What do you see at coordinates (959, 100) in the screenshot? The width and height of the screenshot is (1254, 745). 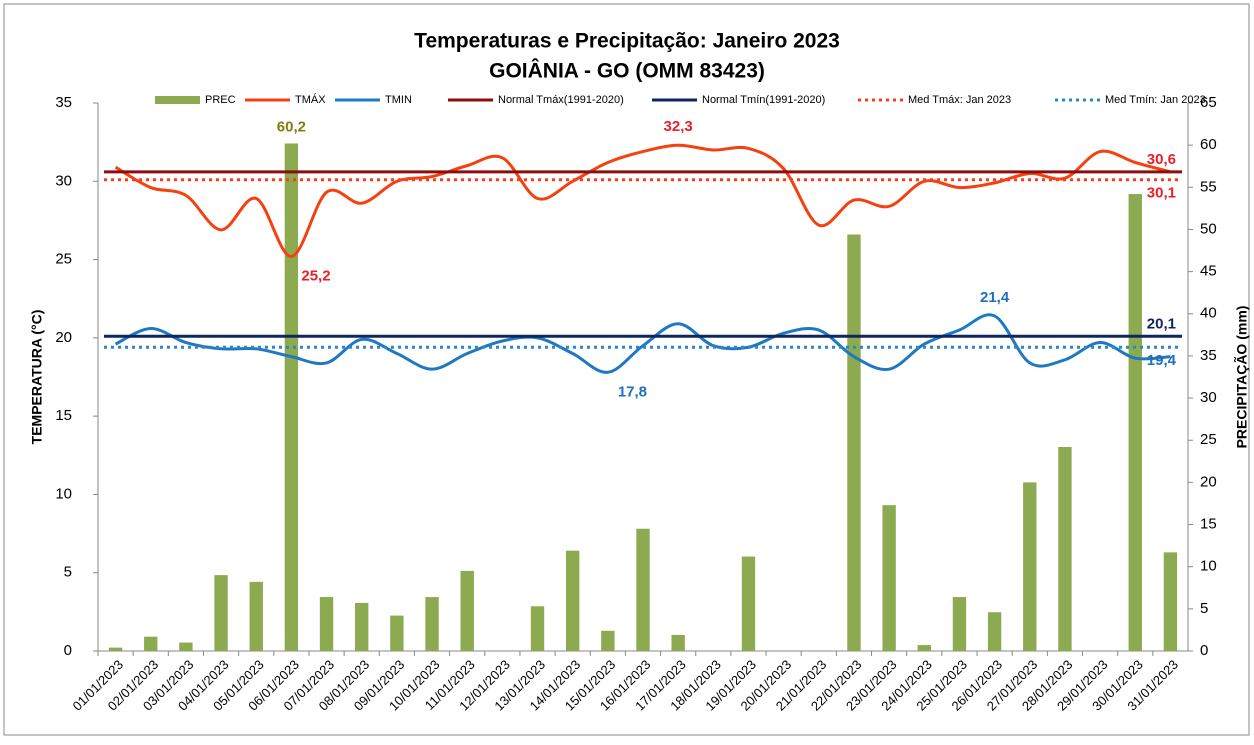 I see `legend-label: Med Tmáx: Jan 2023` at bounding box center [959, 100].